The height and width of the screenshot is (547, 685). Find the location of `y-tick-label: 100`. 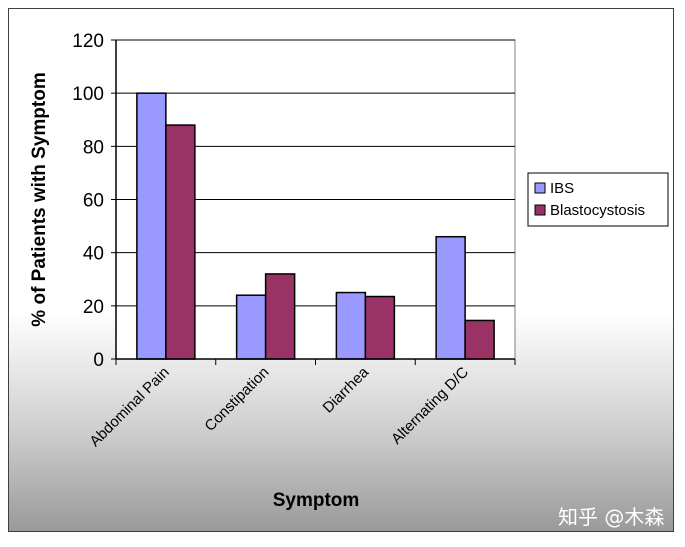

y-tick-label: 100 is located at coordinates (88, 94).